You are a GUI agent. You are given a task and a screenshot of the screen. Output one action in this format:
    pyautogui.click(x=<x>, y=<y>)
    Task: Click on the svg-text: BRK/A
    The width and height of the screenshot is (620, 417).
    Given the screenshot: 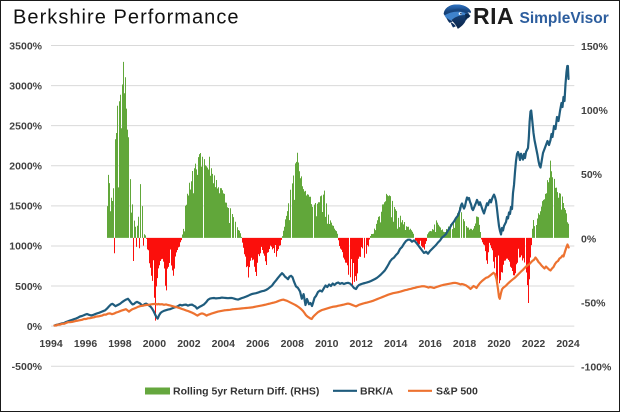 What is the action you would take?
    pyautogui.click(x=377, y=392)
    